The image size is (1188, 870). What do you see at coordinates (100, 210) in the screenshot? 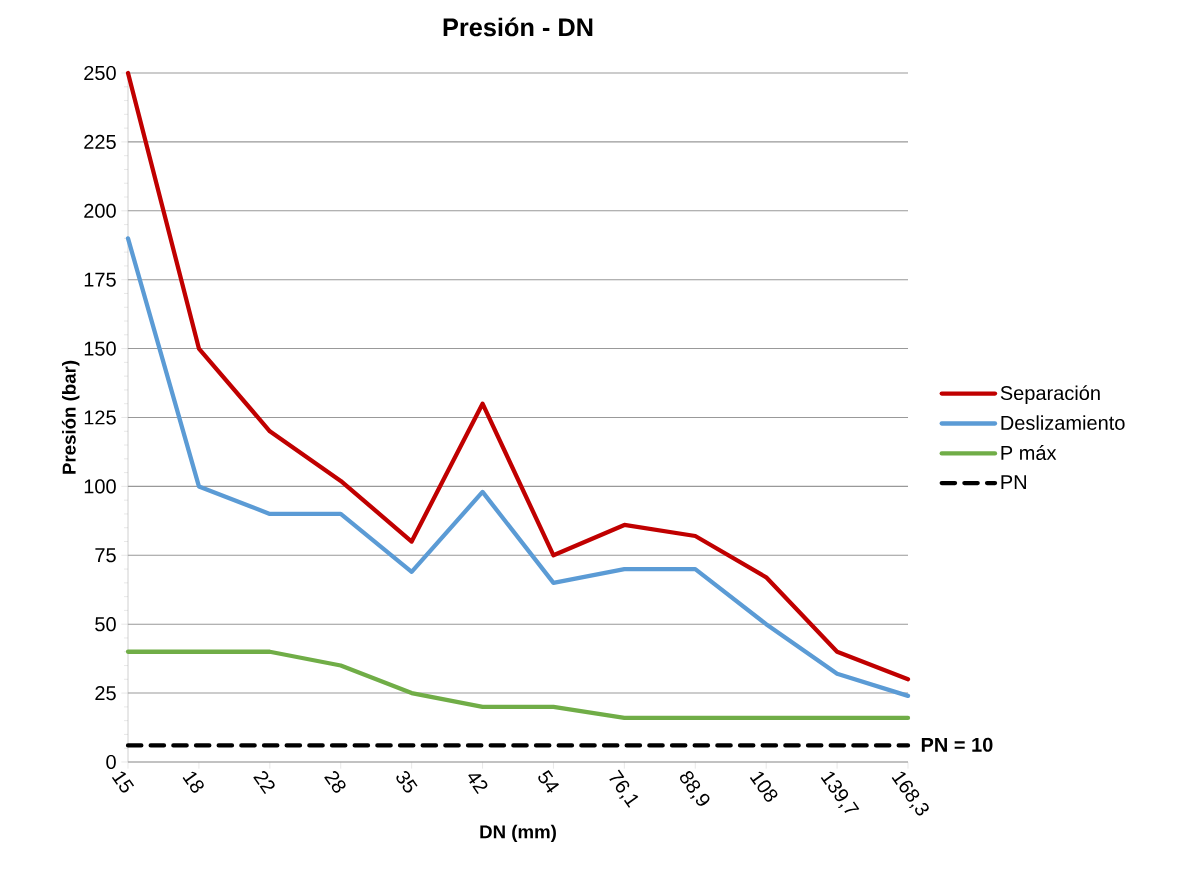
I see `y-tick-label: 200` at bounding box center [100, 210].